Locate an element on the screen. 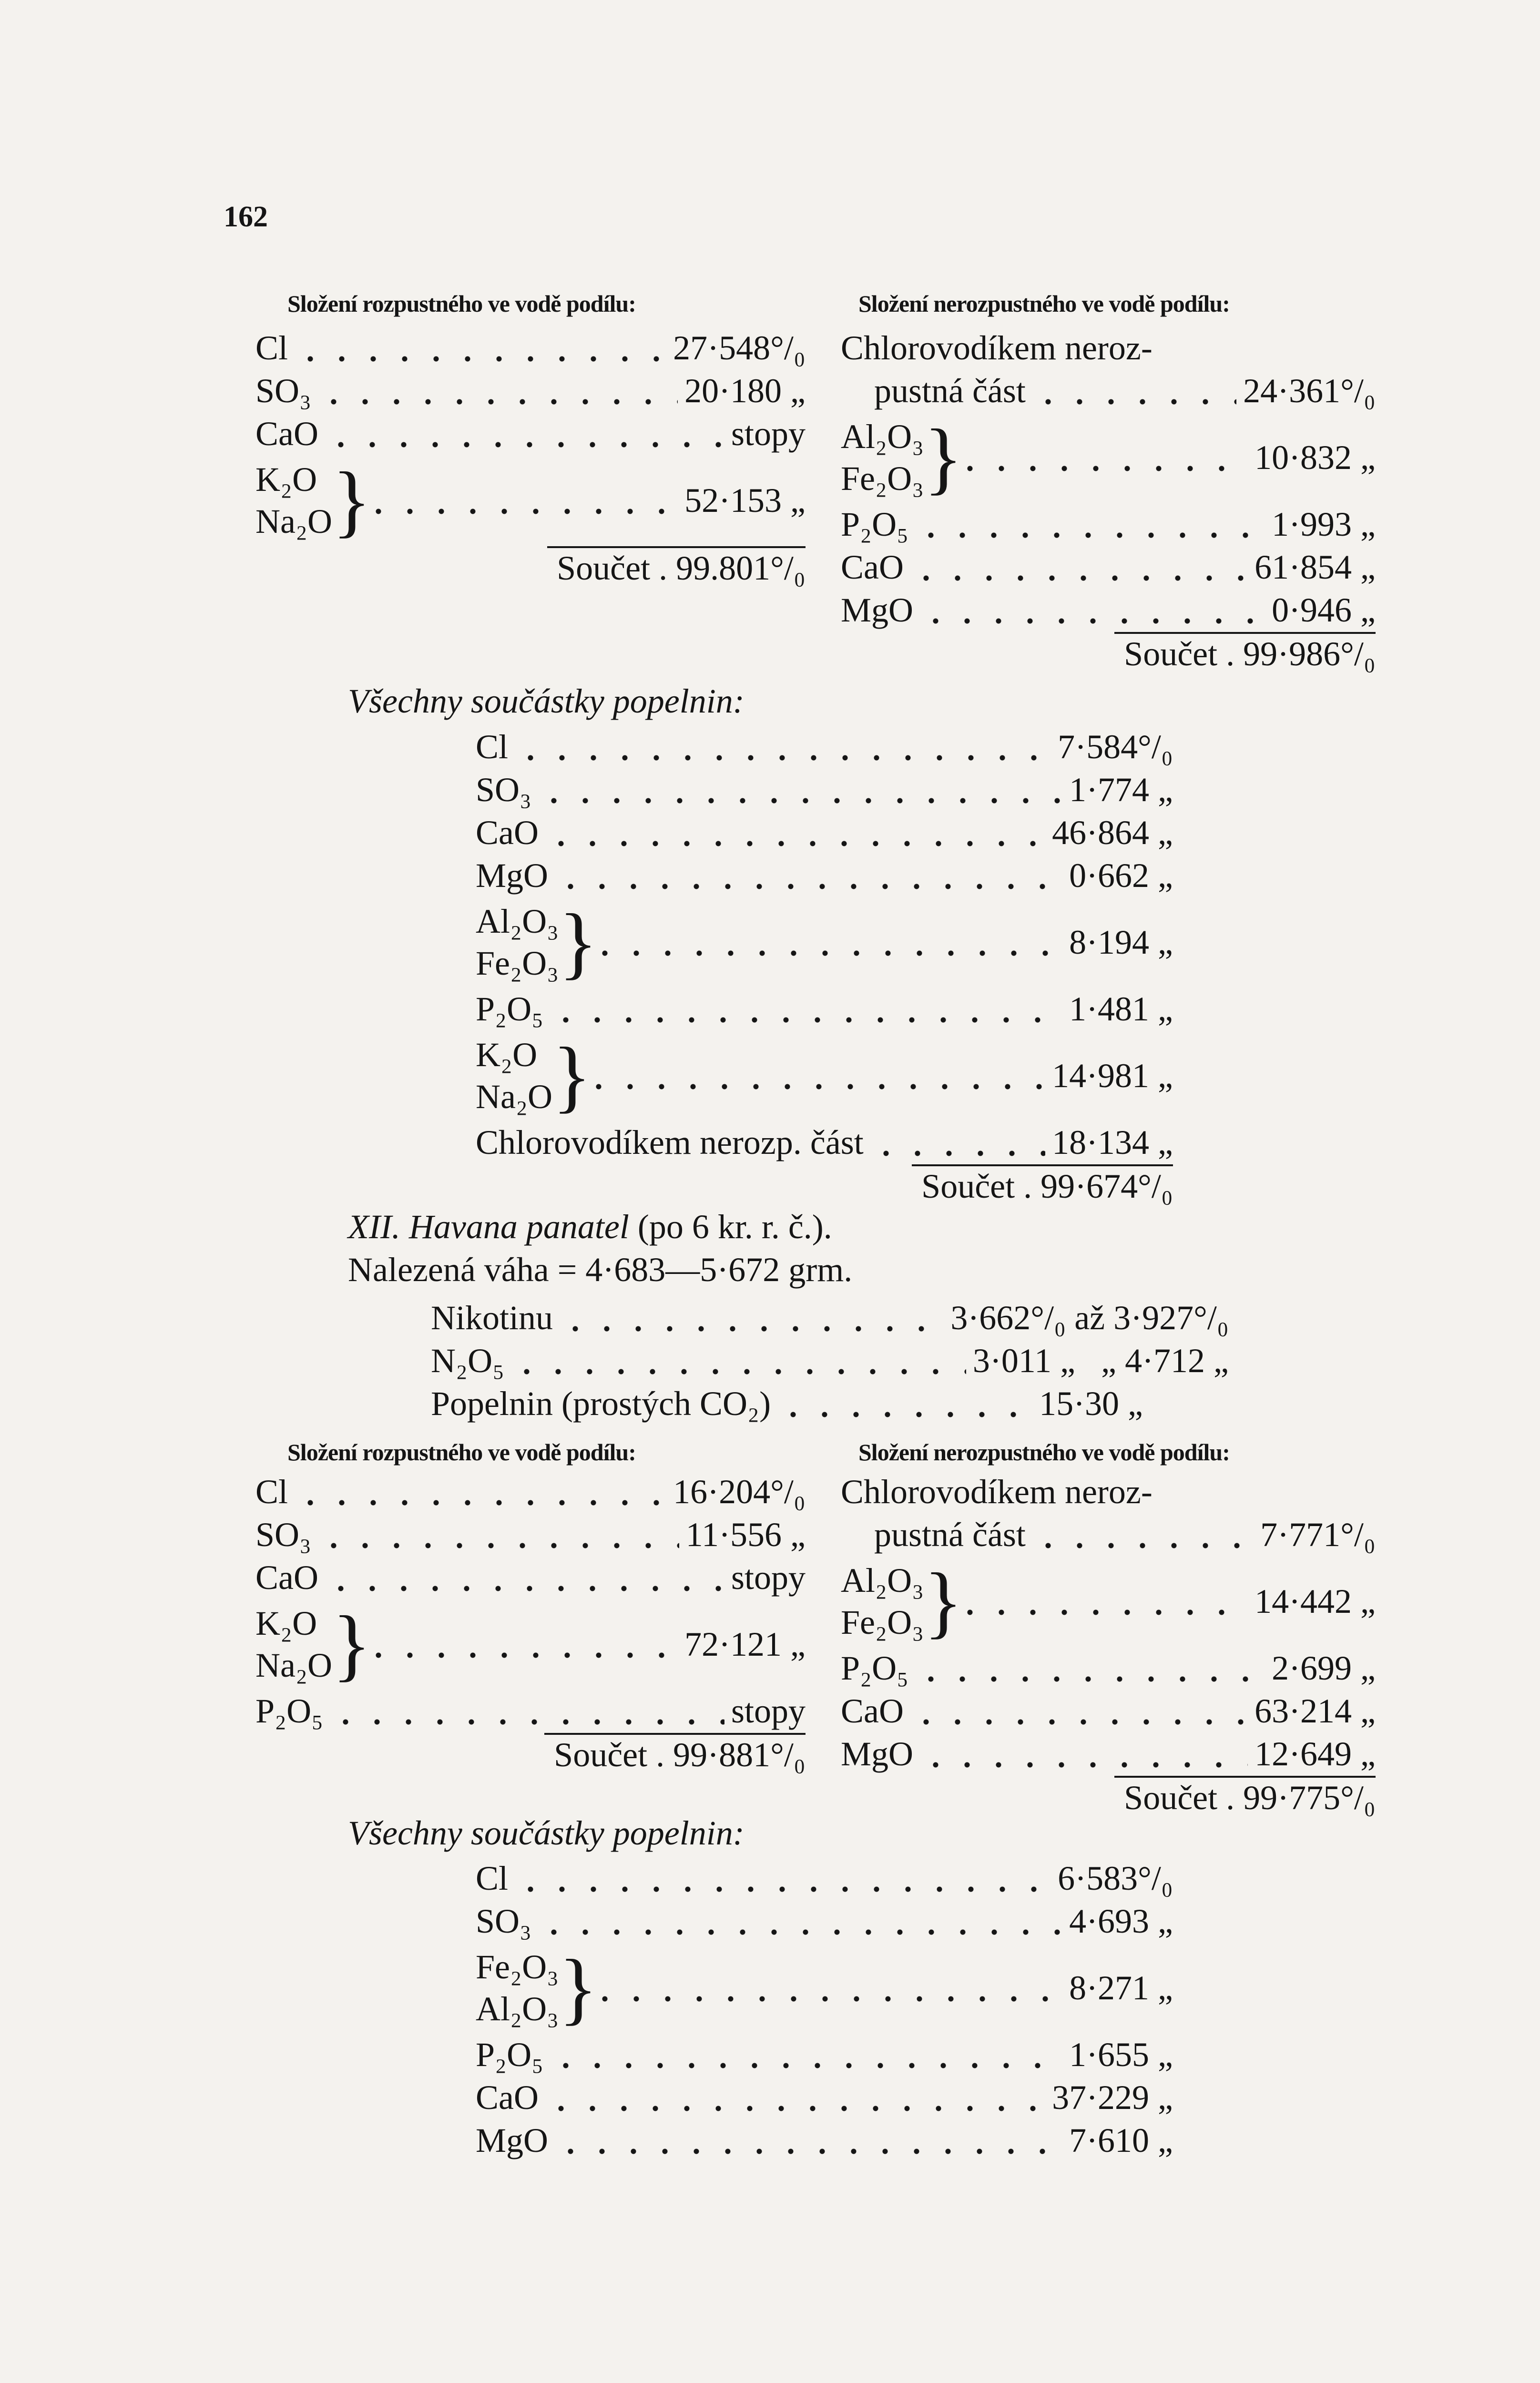 This screenshot has width=1540, height=2383. row-value: stopy is located at coordinates (768, 1578).